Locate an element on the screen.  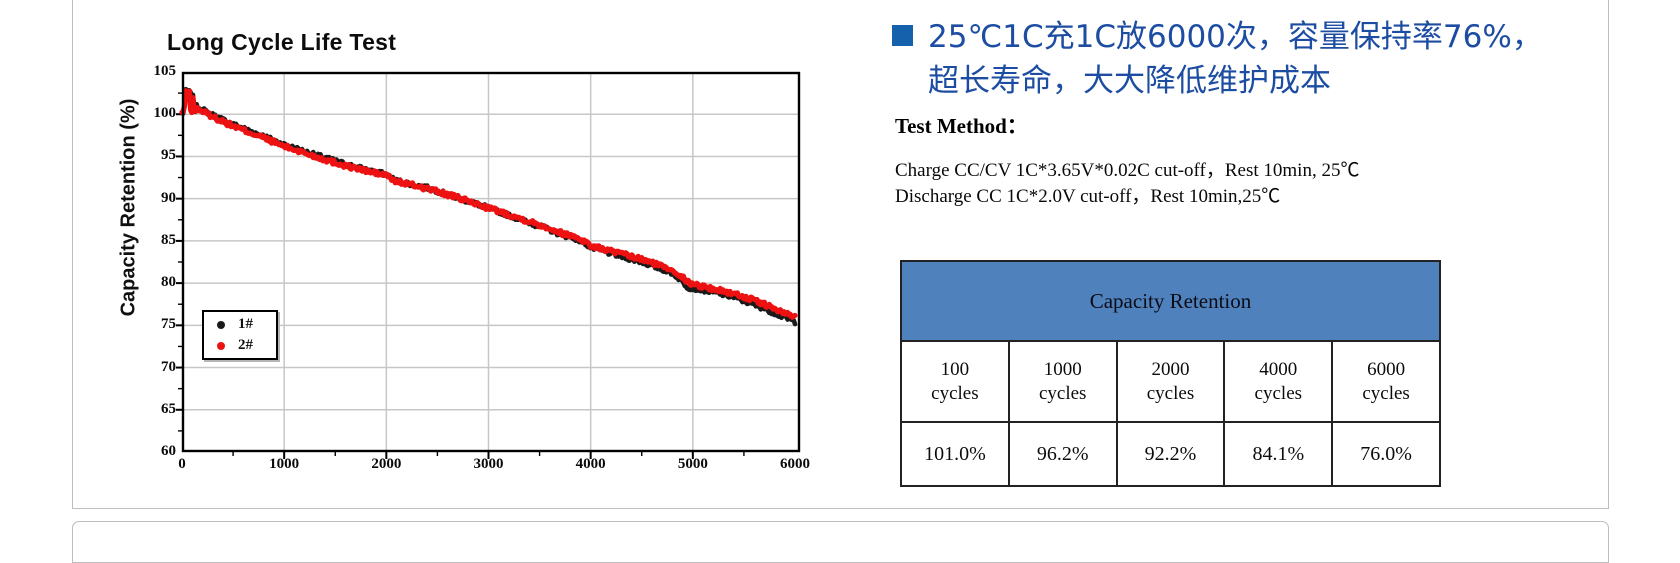
value-cell: 92.2% is located at coordinates (1170, 454).